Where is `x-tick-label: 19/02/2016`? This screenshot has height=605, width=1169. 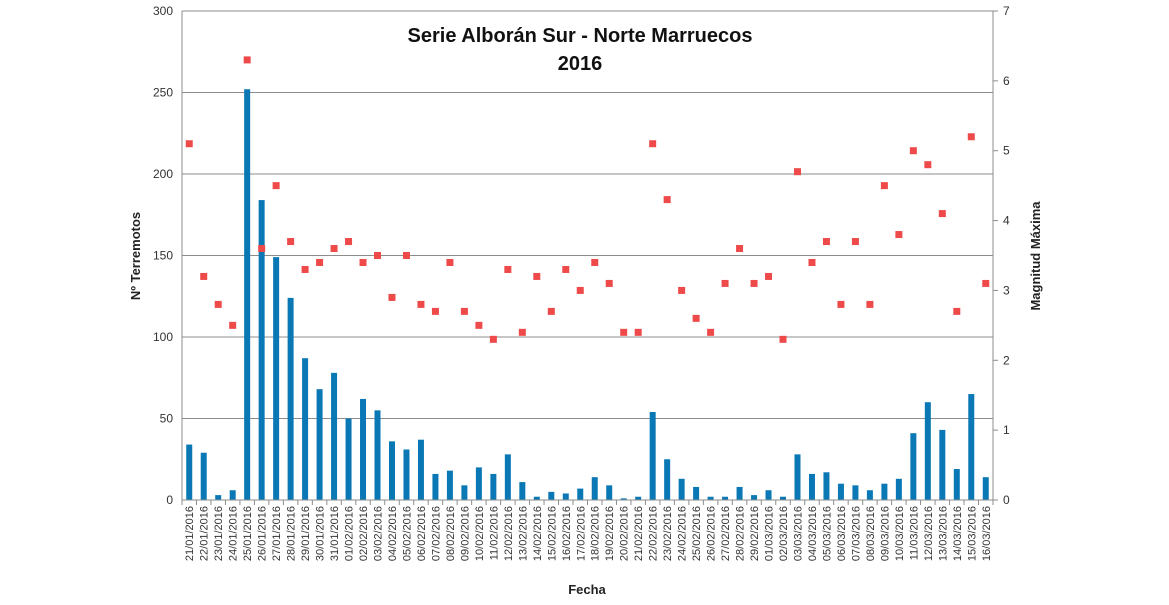 x-tick-label: 19/02/2016 is located at coordinates (610, 533).